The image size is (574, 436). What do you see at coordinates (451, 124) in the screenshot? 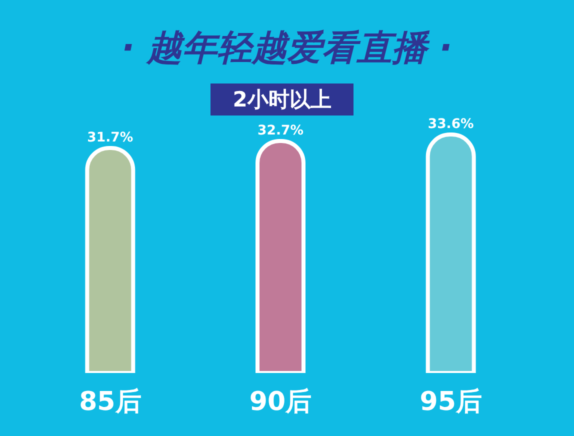
I see `data-label: 33.6%` at bounding box center [451, 124].